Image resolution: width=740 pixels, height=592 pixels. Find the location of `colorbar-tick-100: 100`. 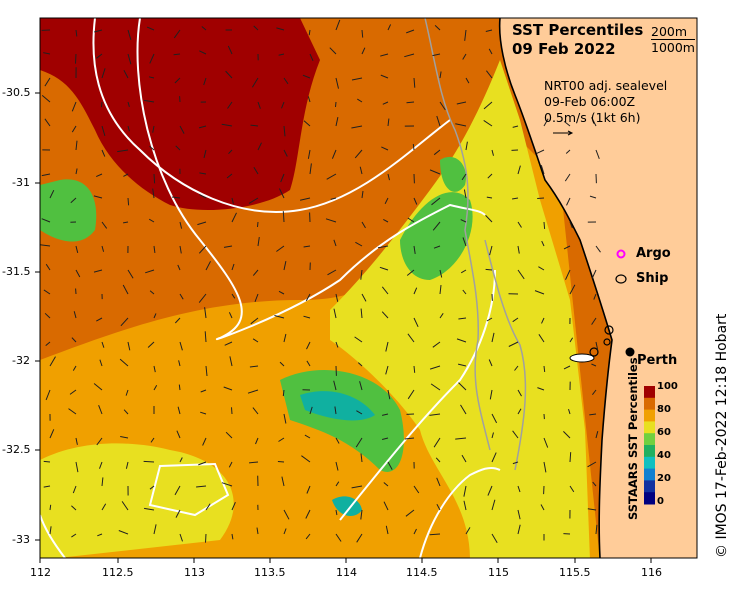

colorbar-tick-100: 100 is located at coordinates (667, 386).